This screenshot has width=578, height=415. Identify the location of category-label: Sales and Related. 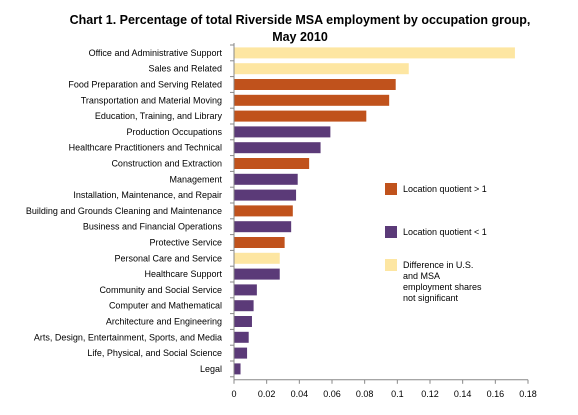
(185, 69).